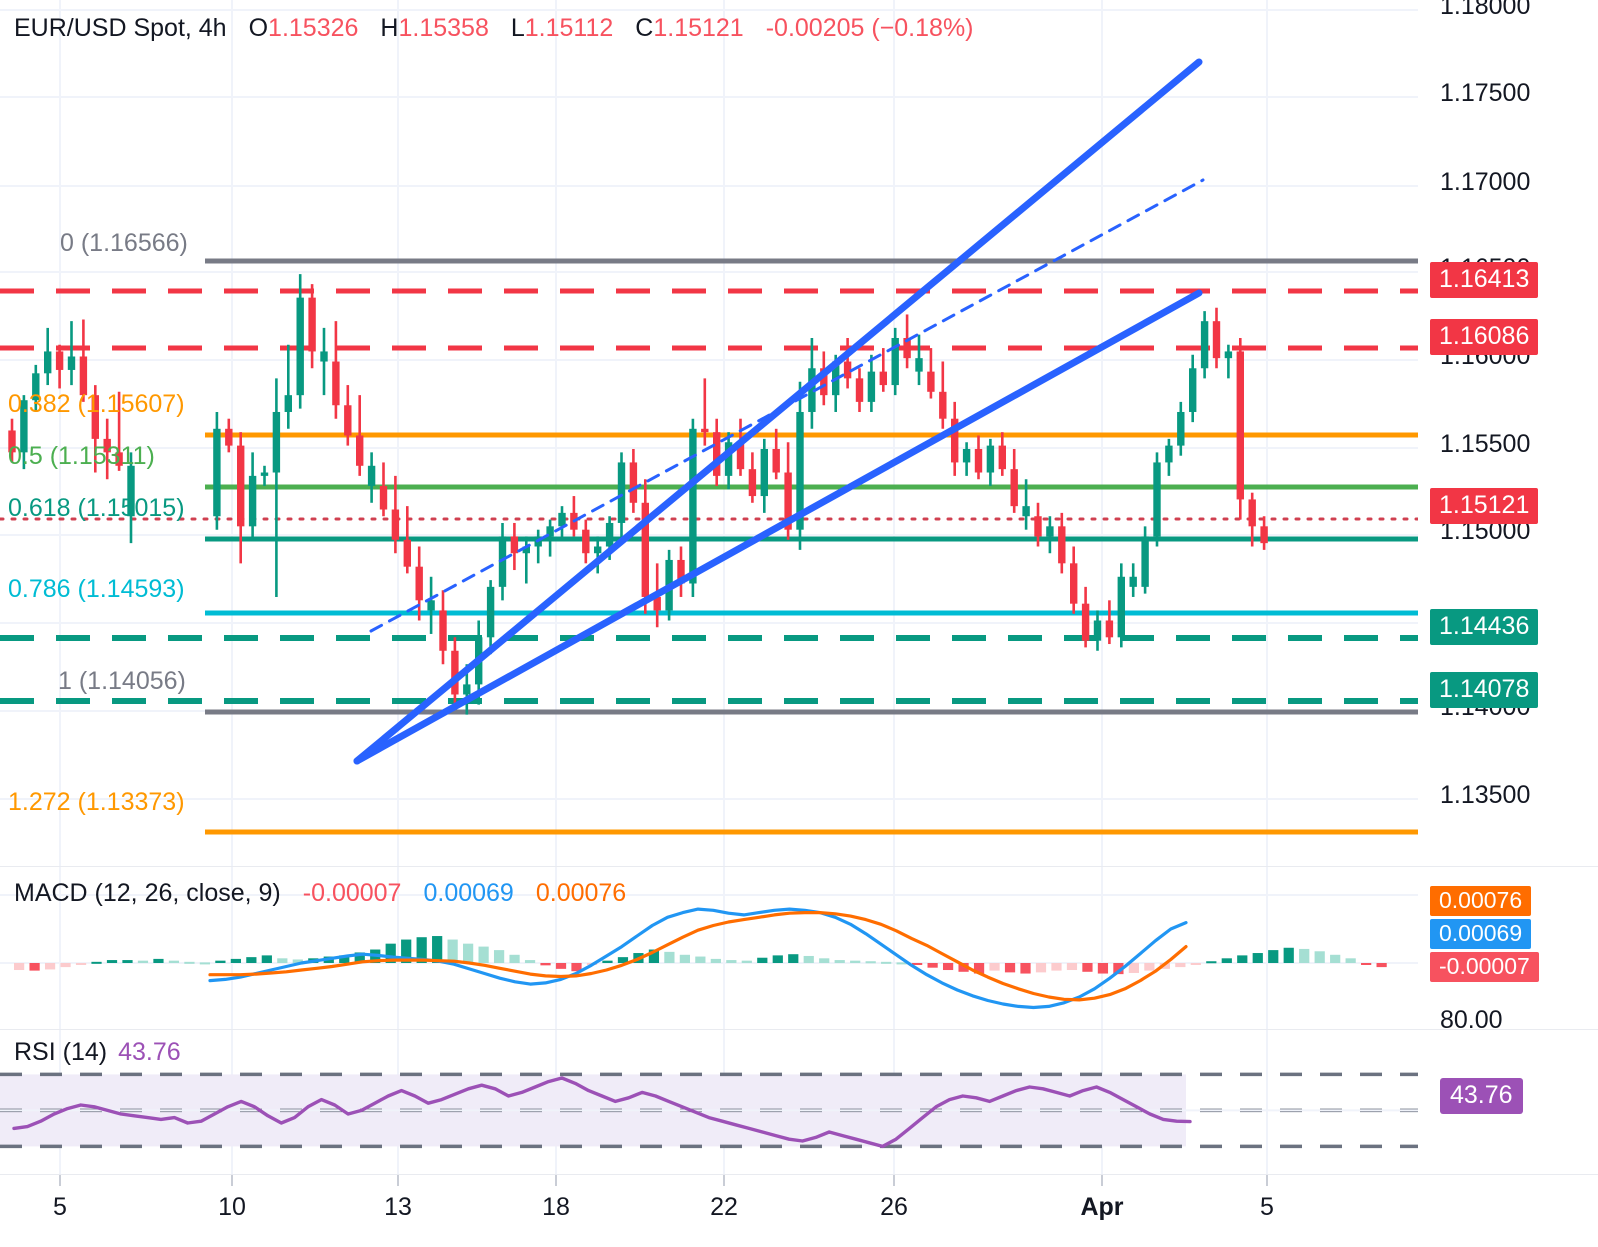 This screenshot has height=1247, width=1598. Describe the element at coordinates (698, 28) in the screenshot. I see `close-value: 1.15121` at that location.